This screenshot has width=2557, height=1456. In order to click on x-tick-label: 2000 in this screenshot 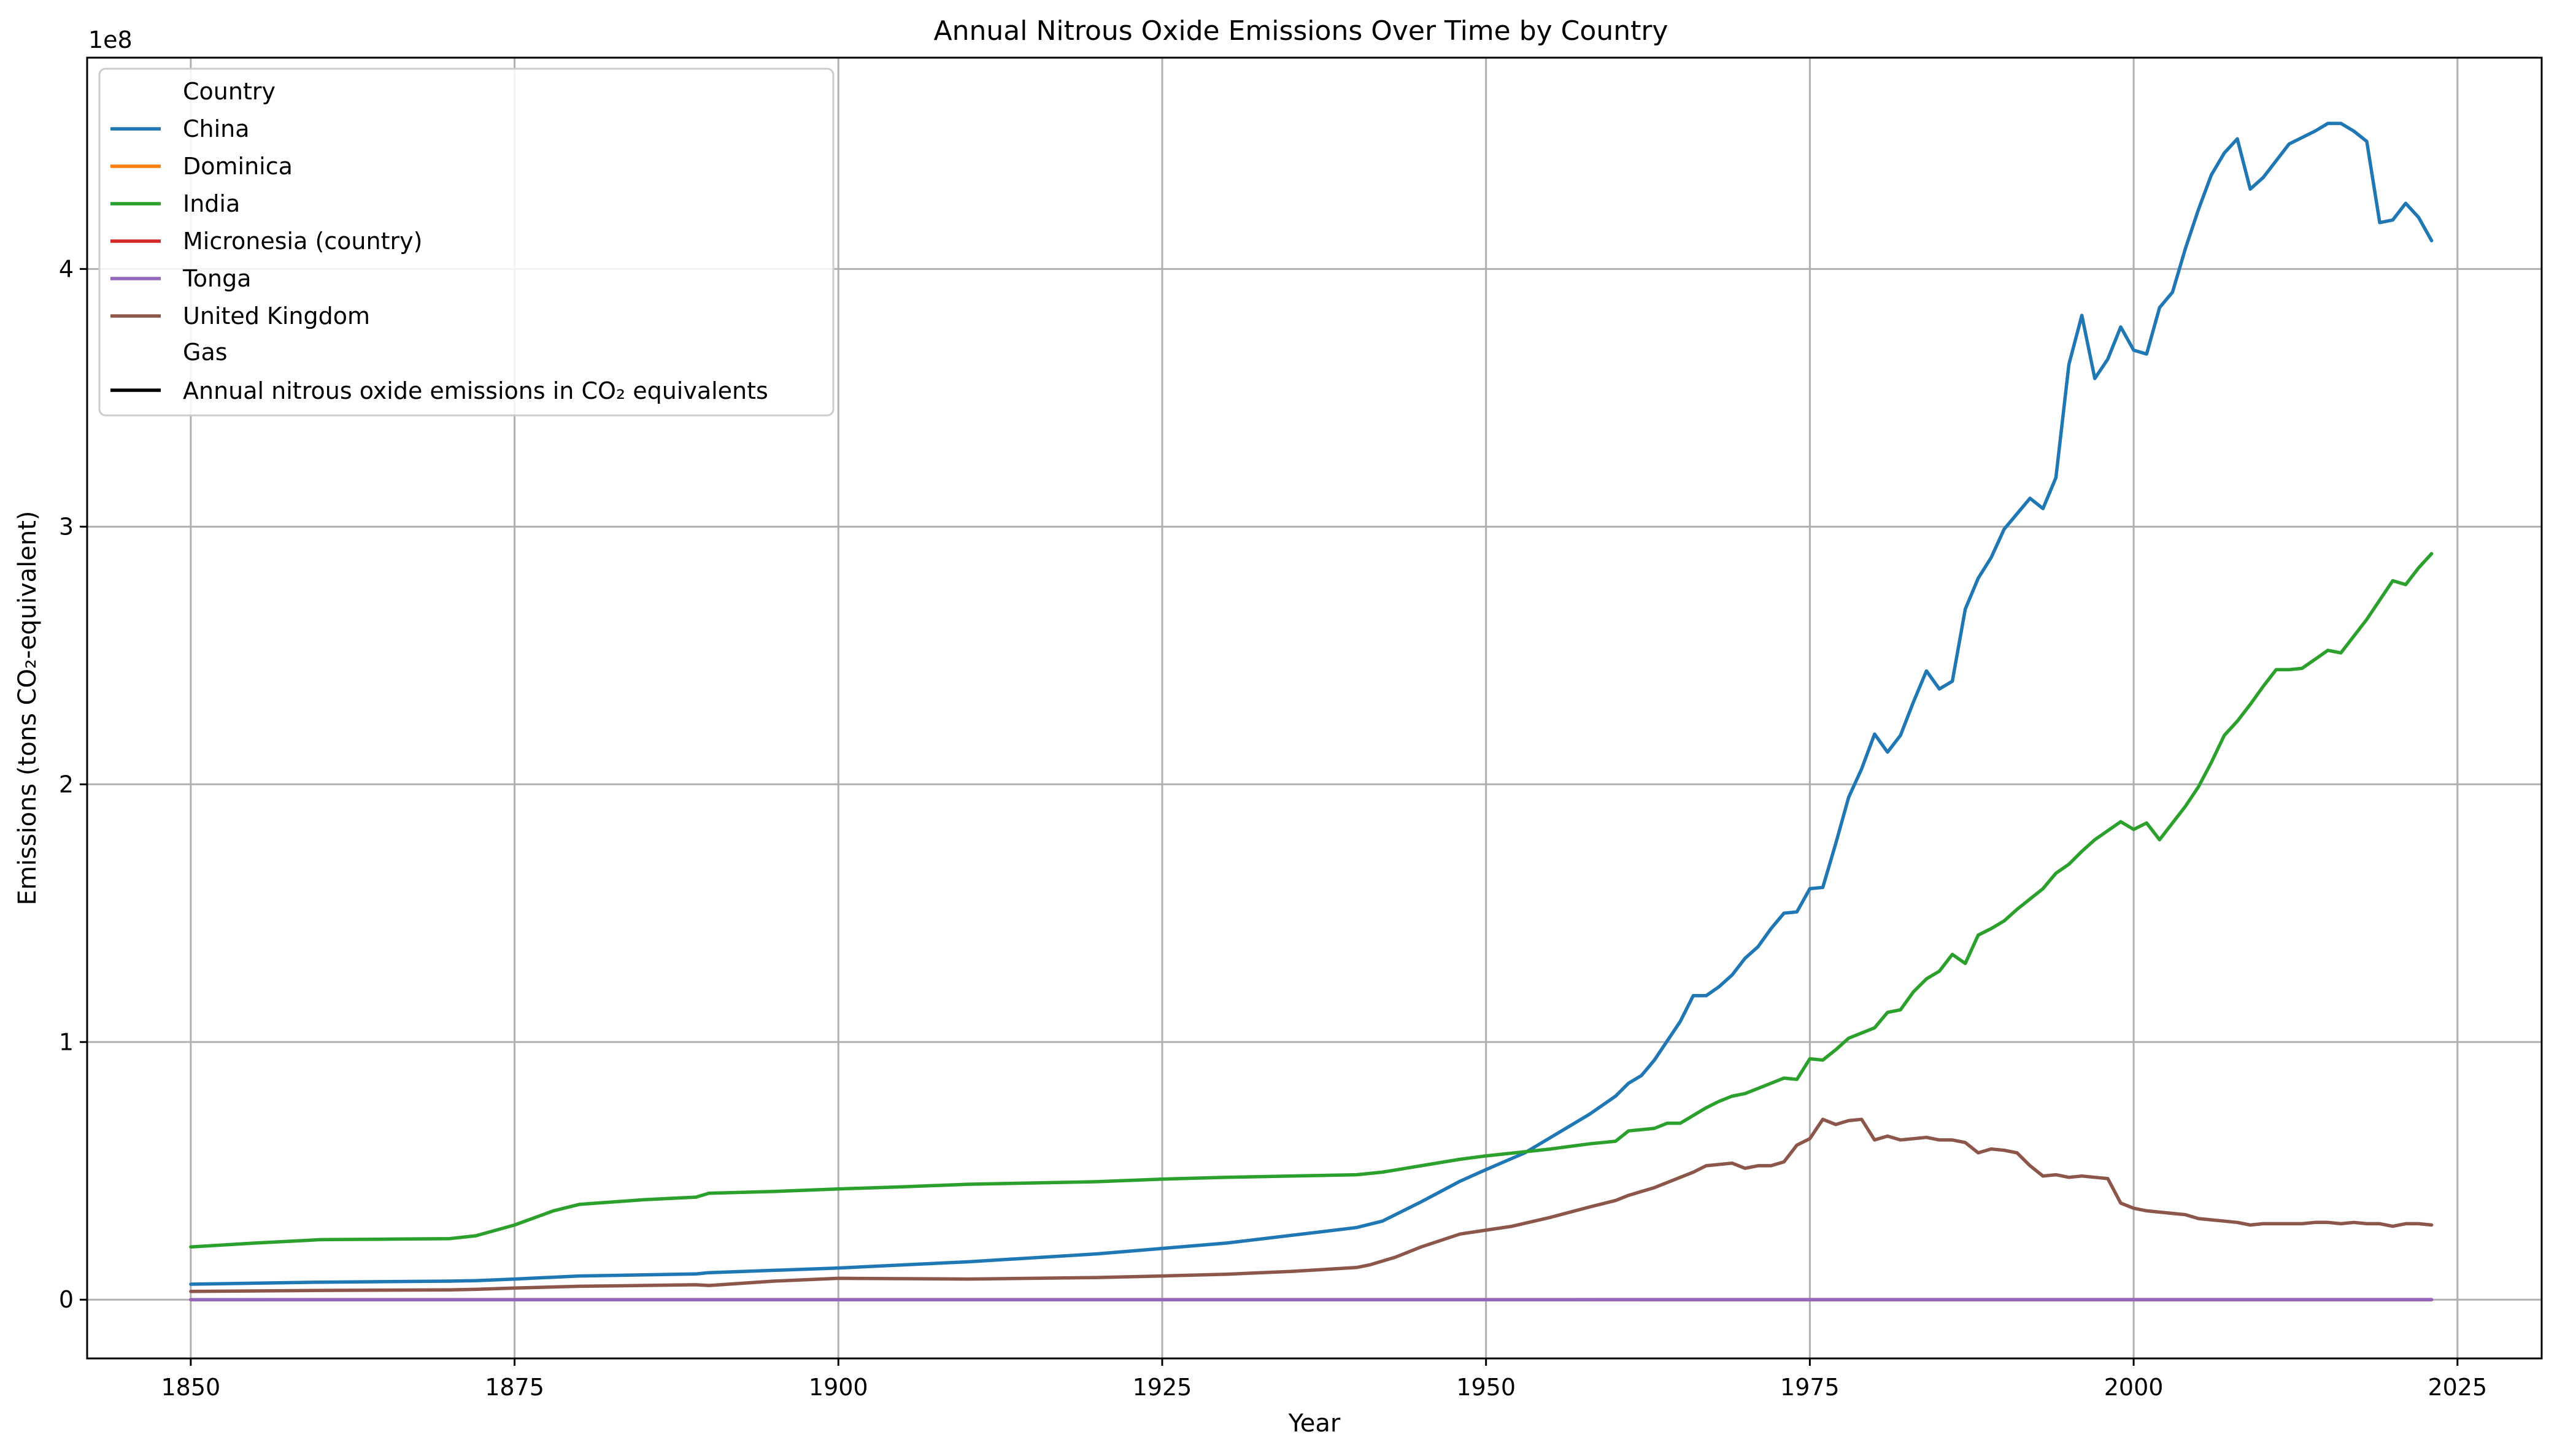, I will do `click(2134, 1387)`.